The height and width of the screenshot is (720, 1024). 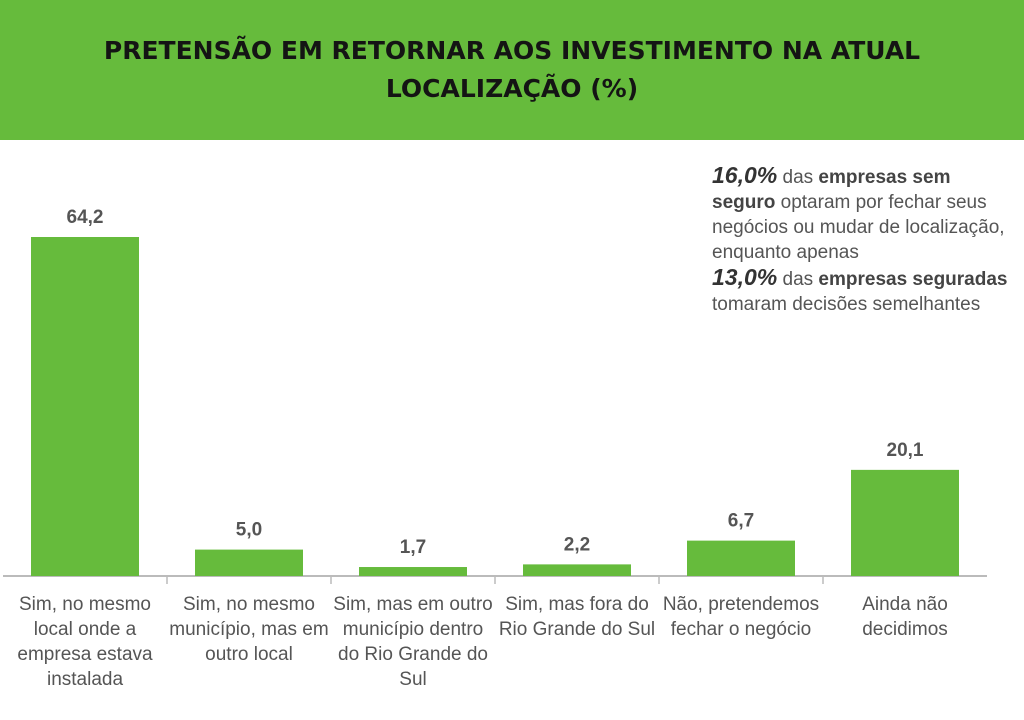 I want to click on callout-text-3: das, so click(x=798, y=279).